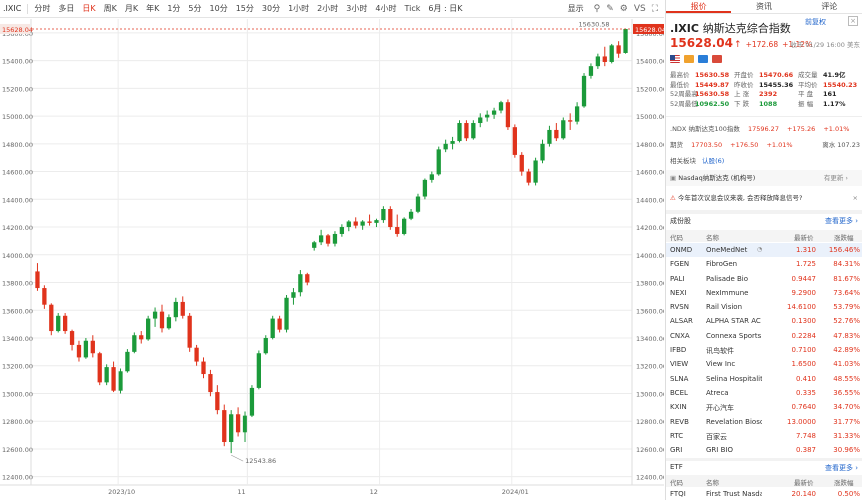  I want to click on settings-icon: ⚙, so click(623, 9).